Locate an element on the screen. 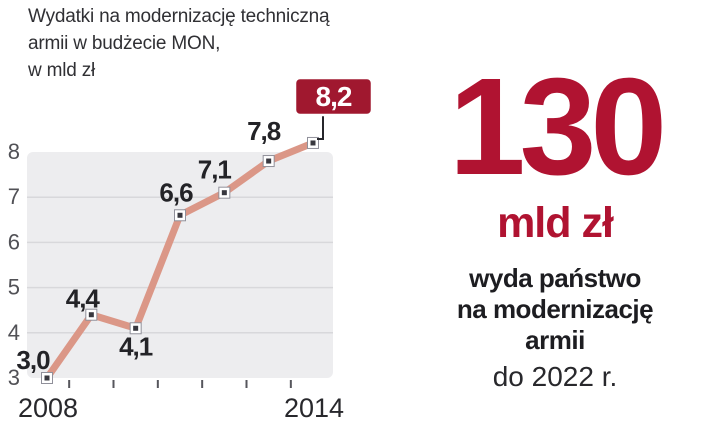 The width and height of the screenshot is (720, 430). x-axis-label: 2008 is located at coordinates (48, 408).